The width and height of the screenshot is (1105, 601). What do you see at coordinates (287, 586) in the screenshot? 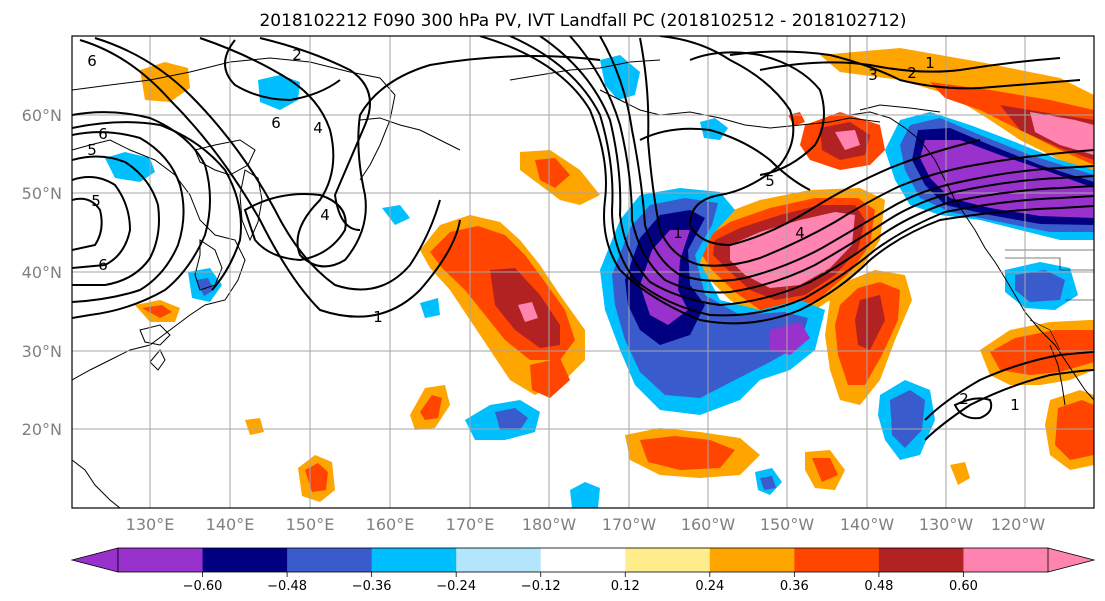
I see `colorbar-tick-label: −0.48` at bounding box center [287, 586].